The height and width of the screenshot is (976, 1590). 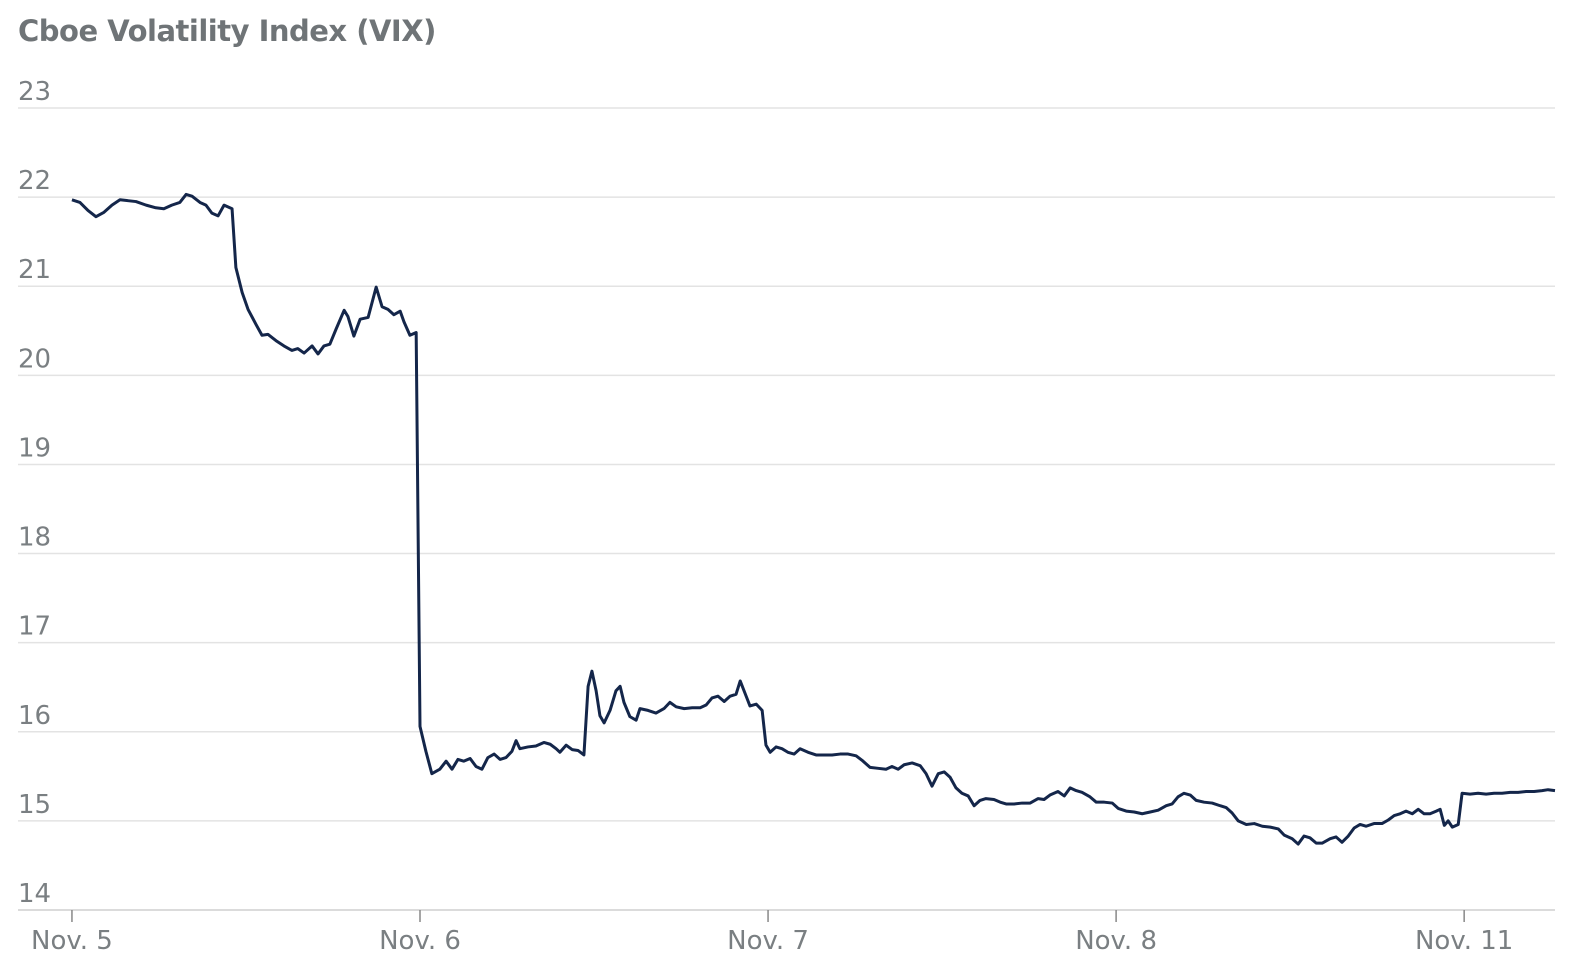 What do you see at coordinates (34, 270) in the screenshot?
I see `y-tick-label: 21` at bounding box center [34, 270].